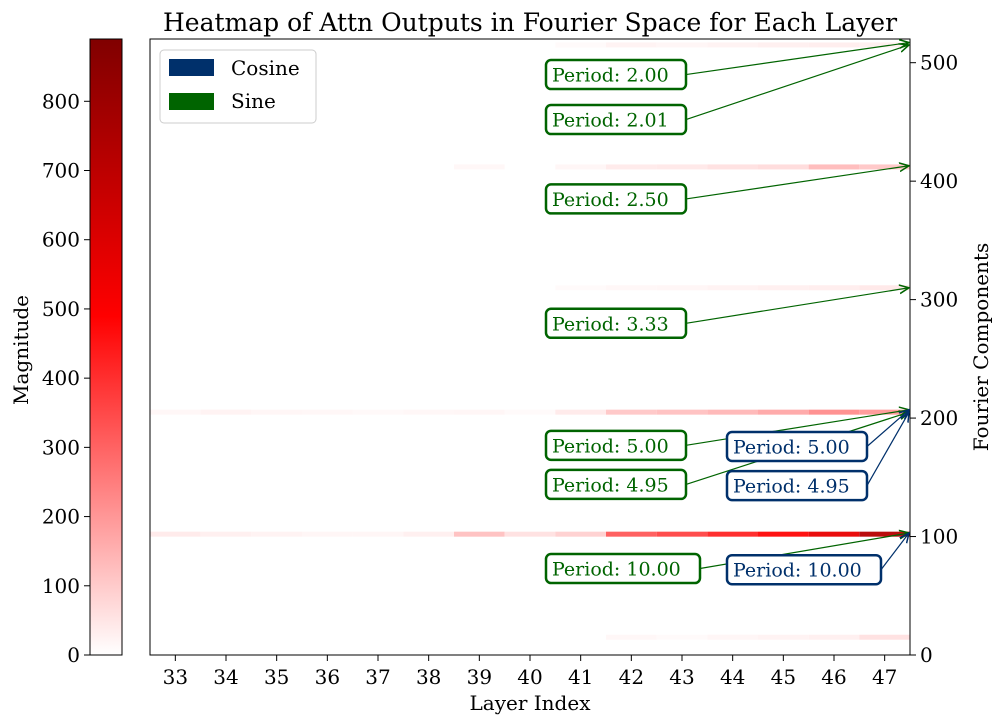  What do you see at coordinates (61, 447) in the screenshot?
I see `colorbar-tick-label-300: 300` at bounding box center [61, 447].